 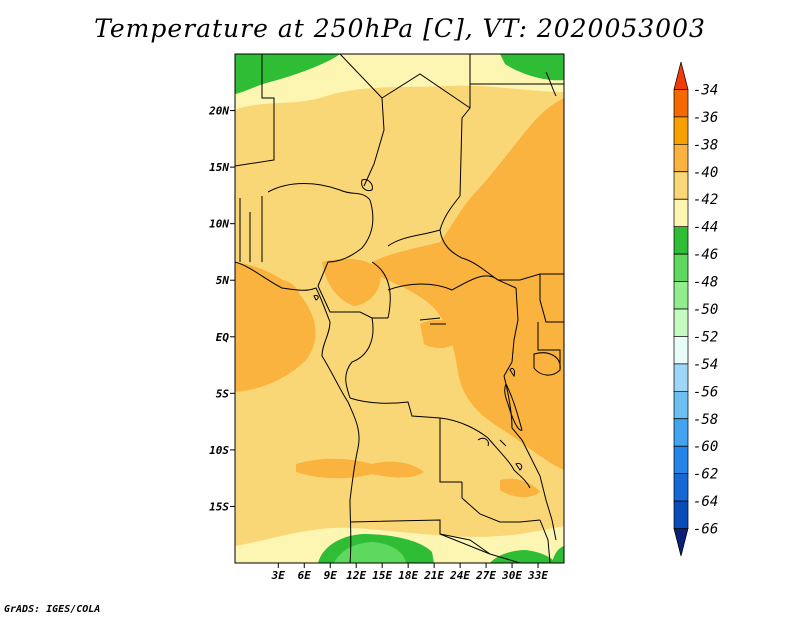 What do you see at coordinates (705, 337) in the screenshot?
I see `colorbar-label: -52` at bounding box center [705, 337].